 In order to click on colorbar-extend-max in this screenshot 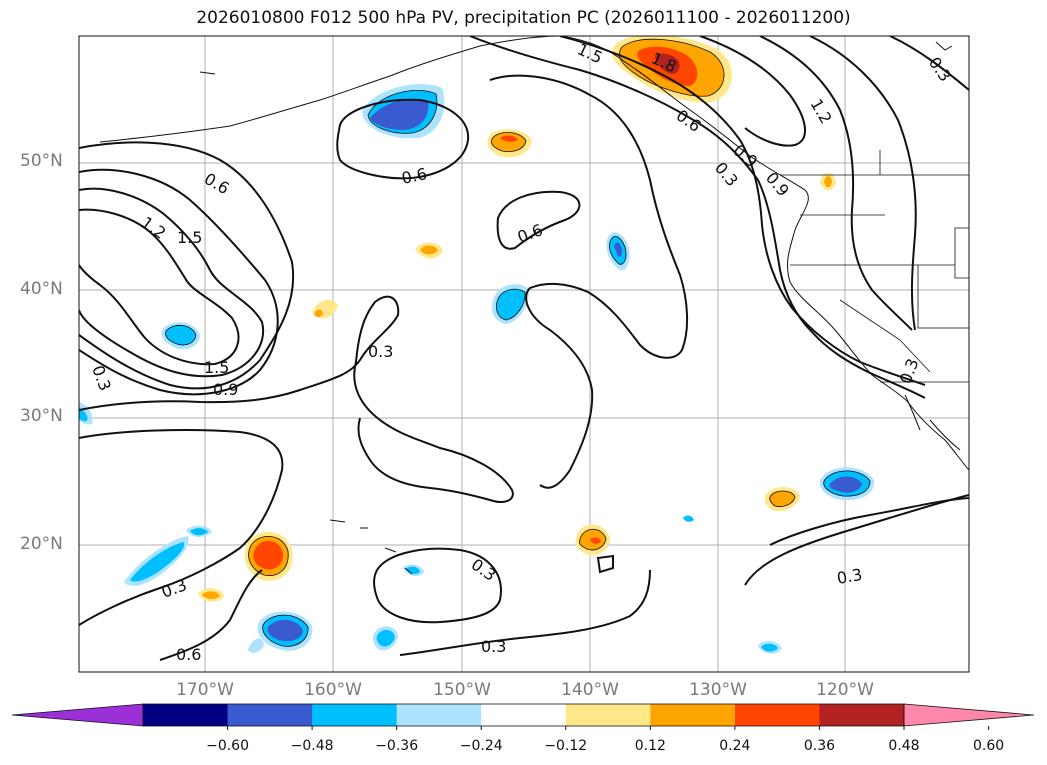, I will do `click(969, 715)`.